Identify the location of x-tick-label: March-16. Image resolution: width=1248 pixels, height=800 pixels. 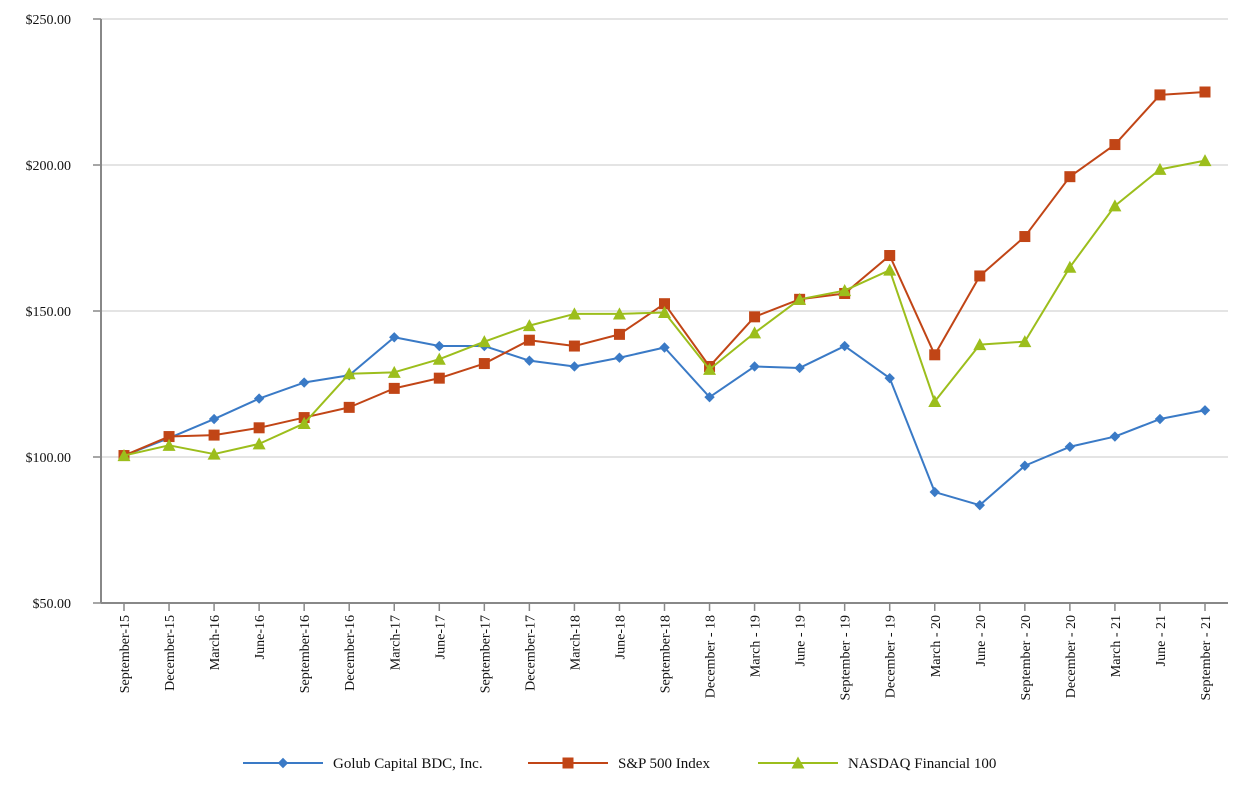
(215, 642).